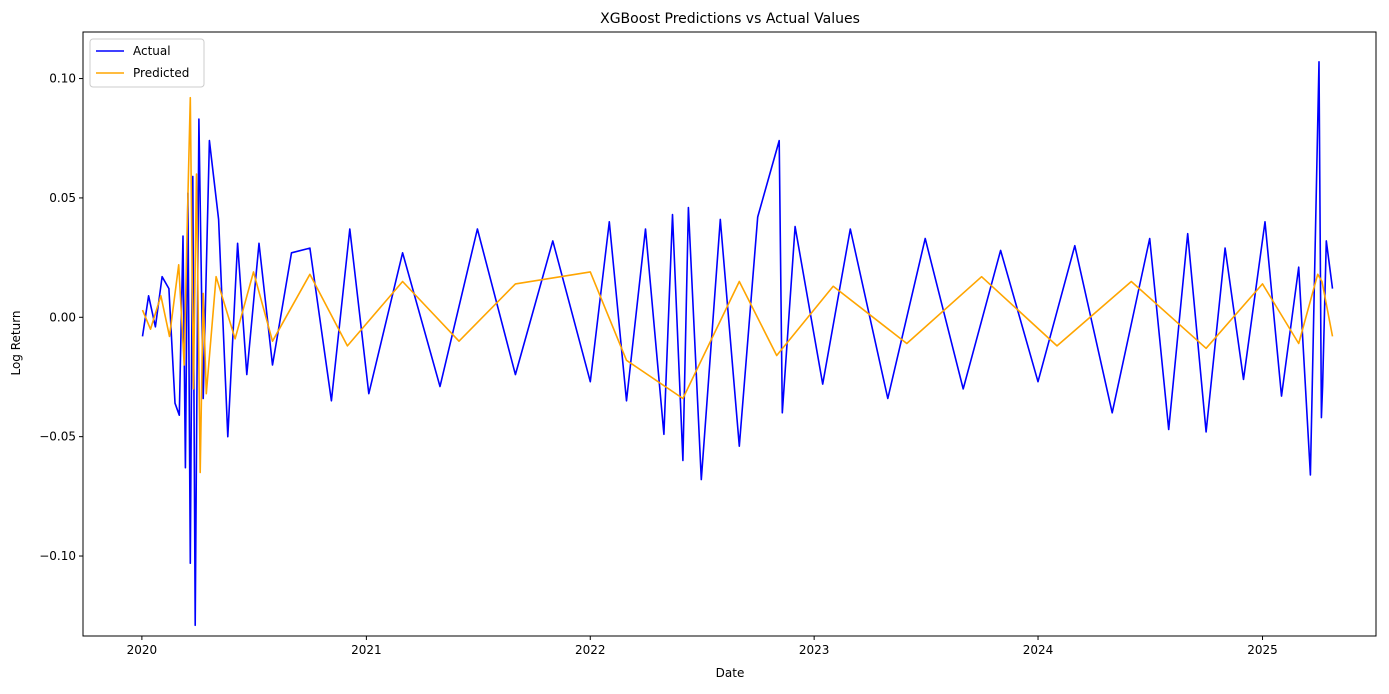 The height and width of the screenshot is (694, 1389). What do you see at coordinates (16, 342) in the screenshot?
I see `y-axis-label: Log Return` at bounding box center [16, 342].